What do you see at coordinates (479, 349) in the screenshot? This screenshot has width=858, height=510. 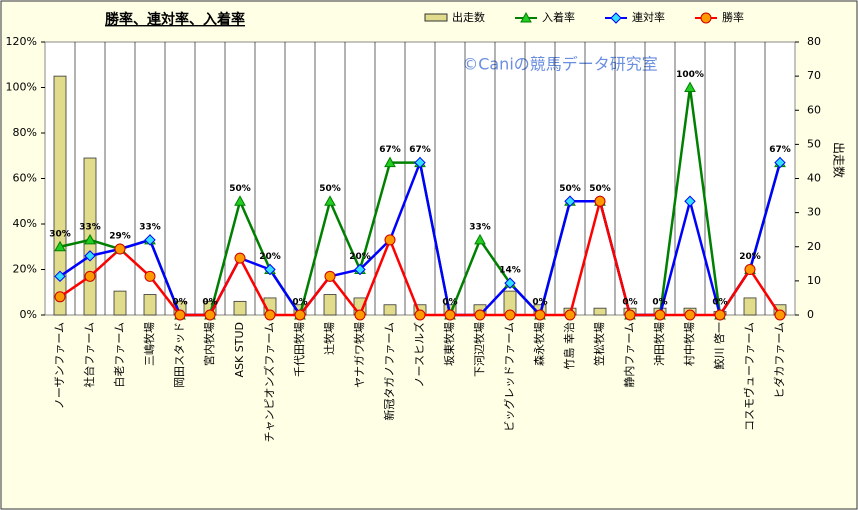 I see `x-tick-label: 下河辺牧場` at bounding box center [479, 349].